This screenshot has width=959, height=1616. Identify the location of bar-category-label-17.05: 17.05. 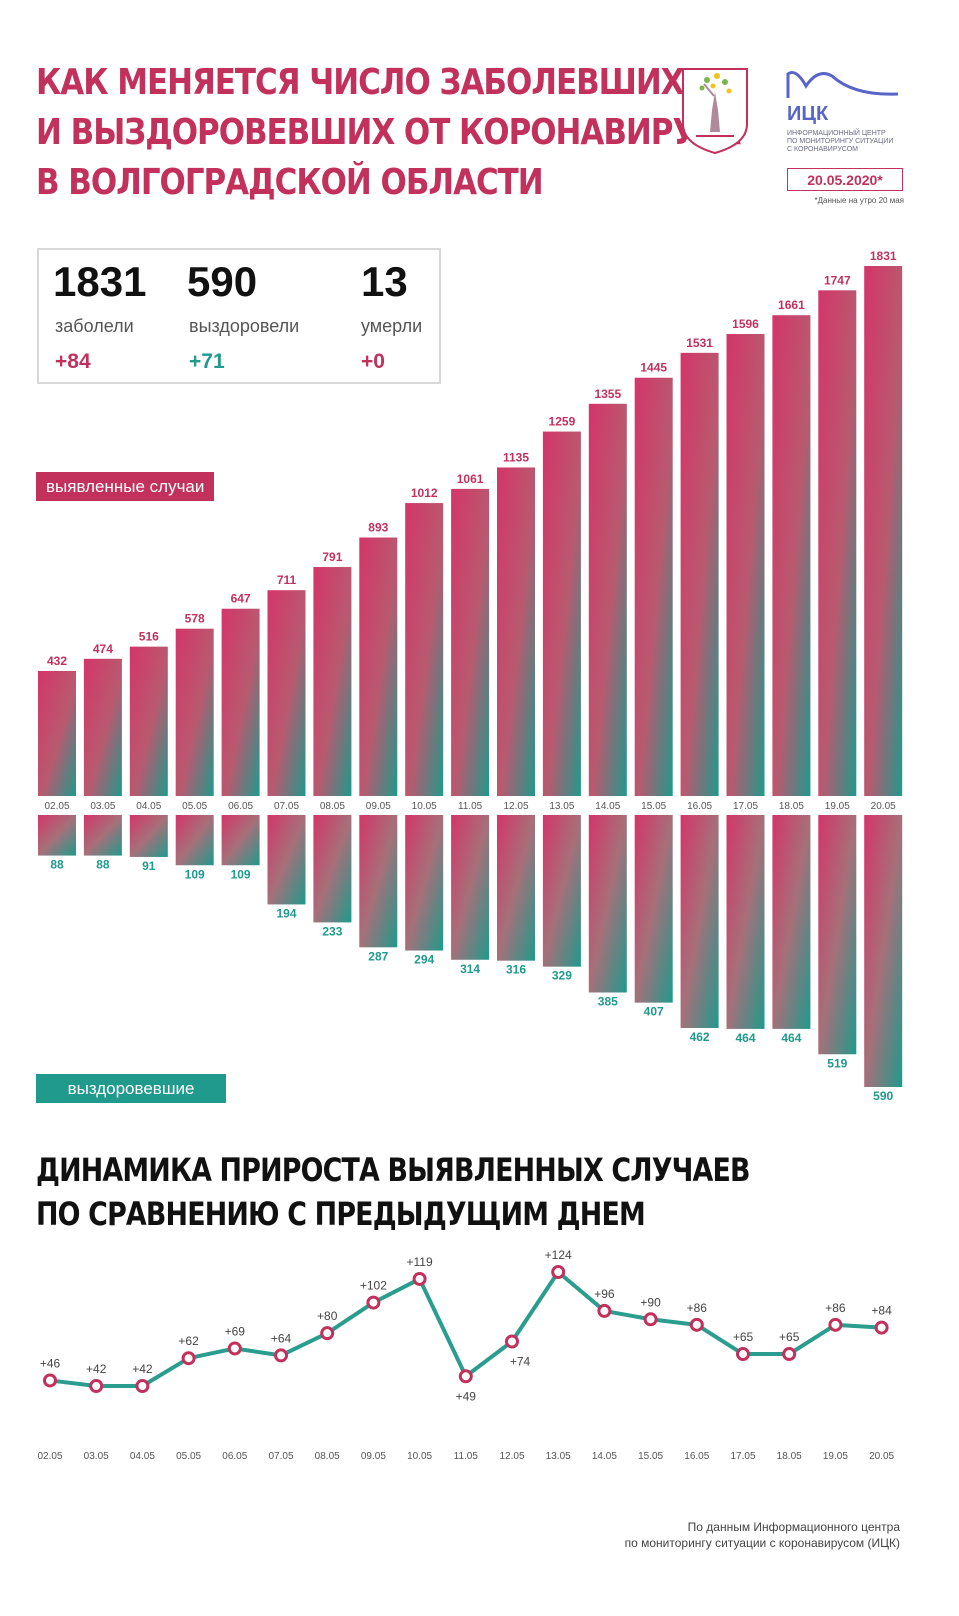
(745, 806).